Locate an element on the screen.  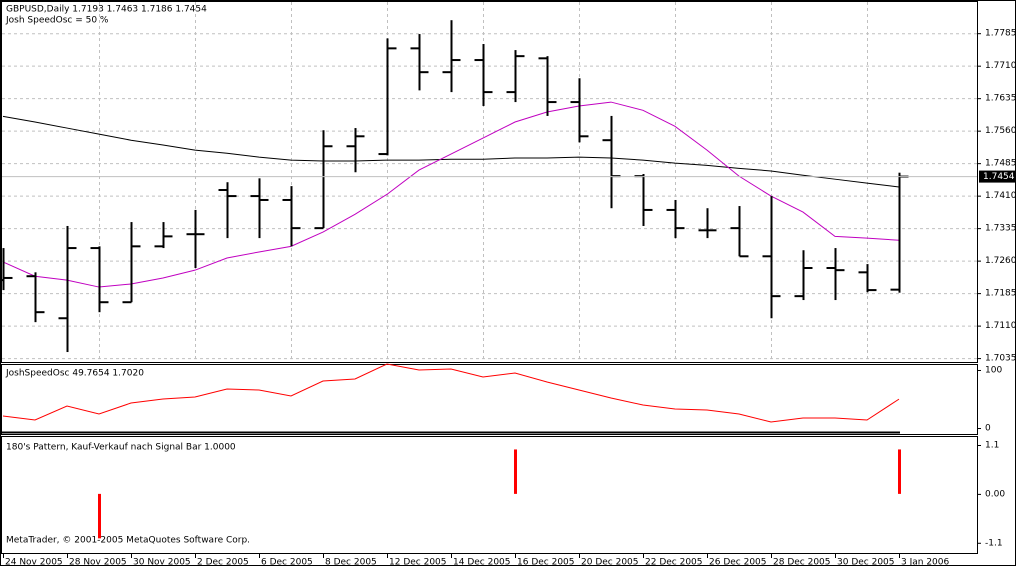
y-tick-label: 1.7335 is located at coordinates (1000, 229).